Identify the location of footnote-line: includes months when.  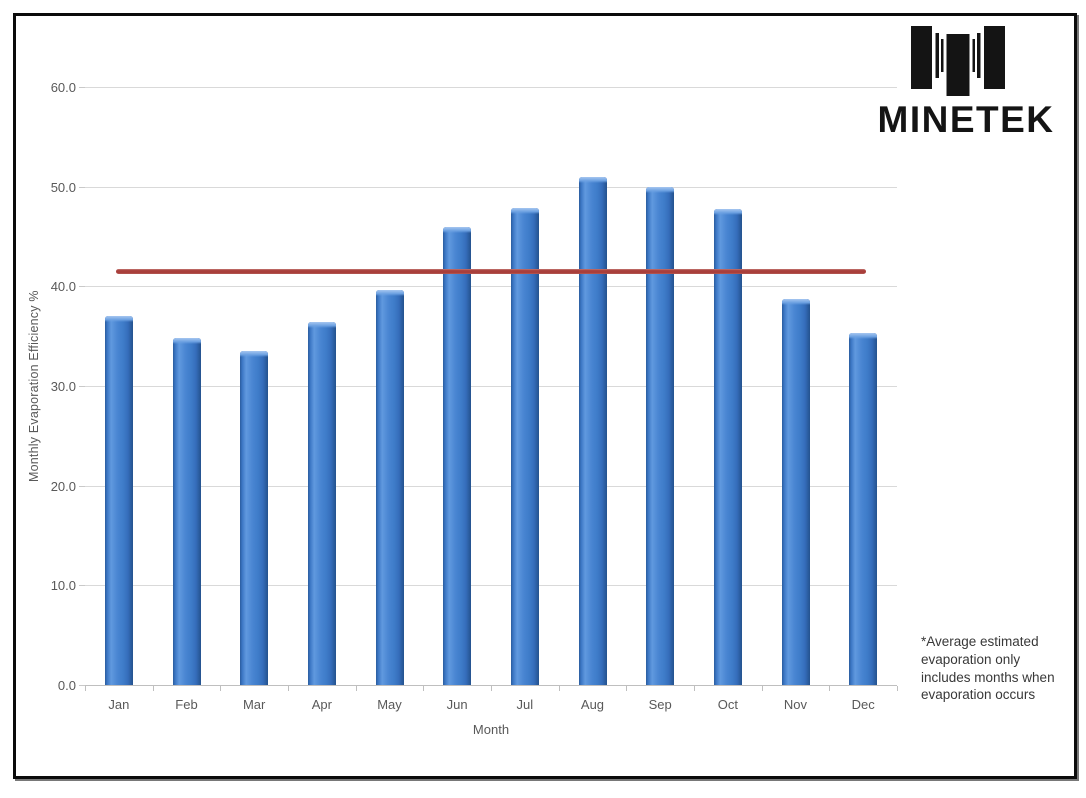
(988, 677).